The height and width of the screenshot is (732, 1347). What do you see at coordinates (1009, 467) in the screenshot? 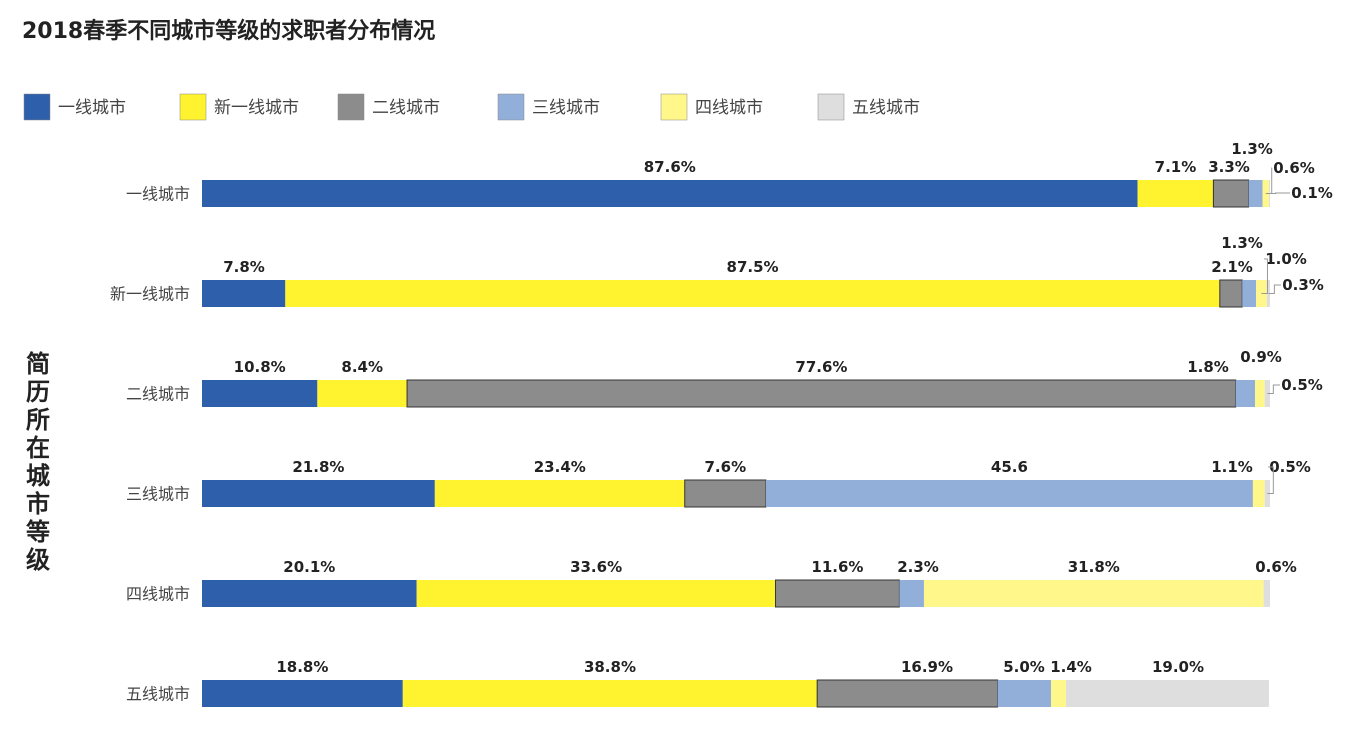
I see `value-label: 45.6` at bounding box center [1009, 467].